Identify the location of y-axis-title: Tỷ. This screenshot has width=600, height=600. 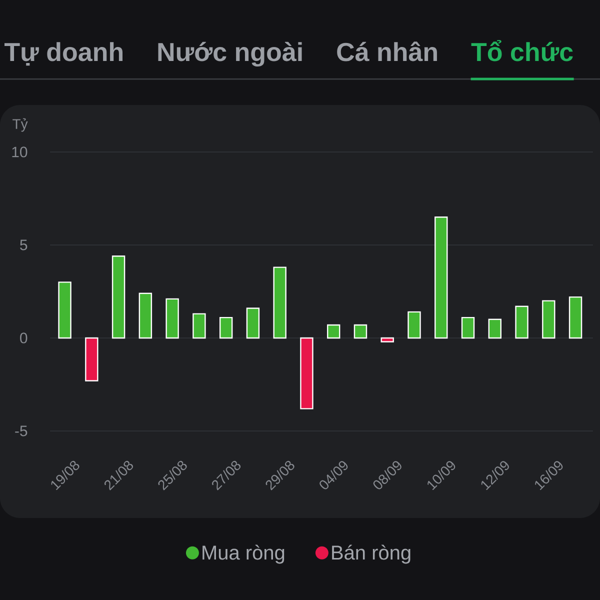
(20, 125).